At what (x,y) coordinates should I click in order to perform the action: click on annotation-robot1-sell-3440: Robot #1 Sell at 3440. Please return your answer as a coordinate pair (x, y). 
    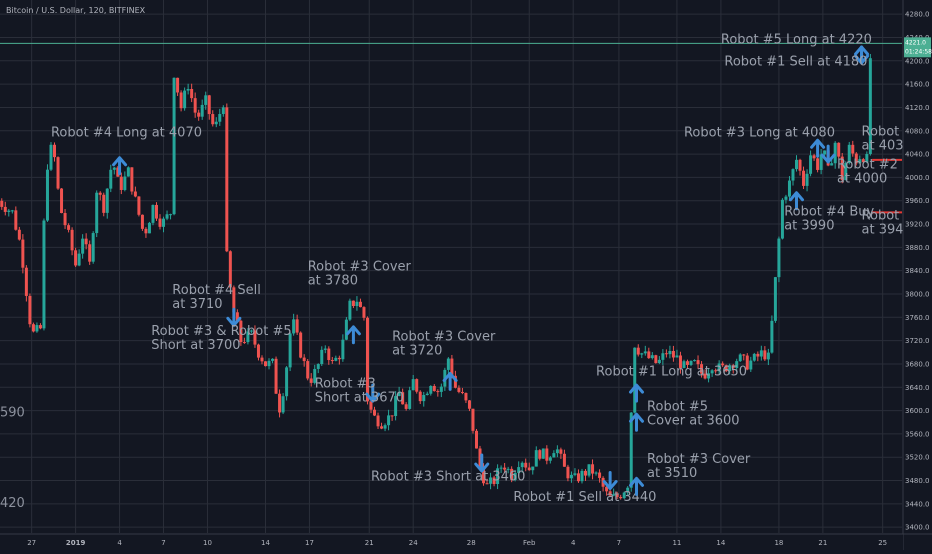
    Looking at the image, I should click on (584, 488).